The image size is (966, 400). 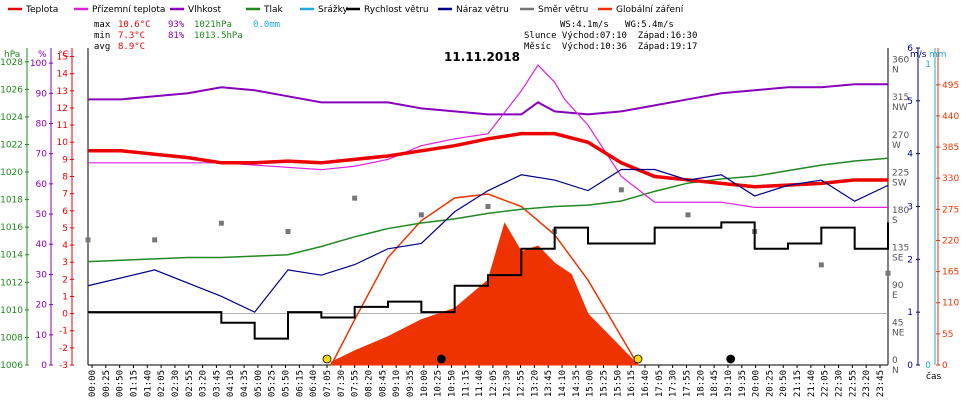 I want to click on unit-hpa: hPa, so click(x=12, y=55).